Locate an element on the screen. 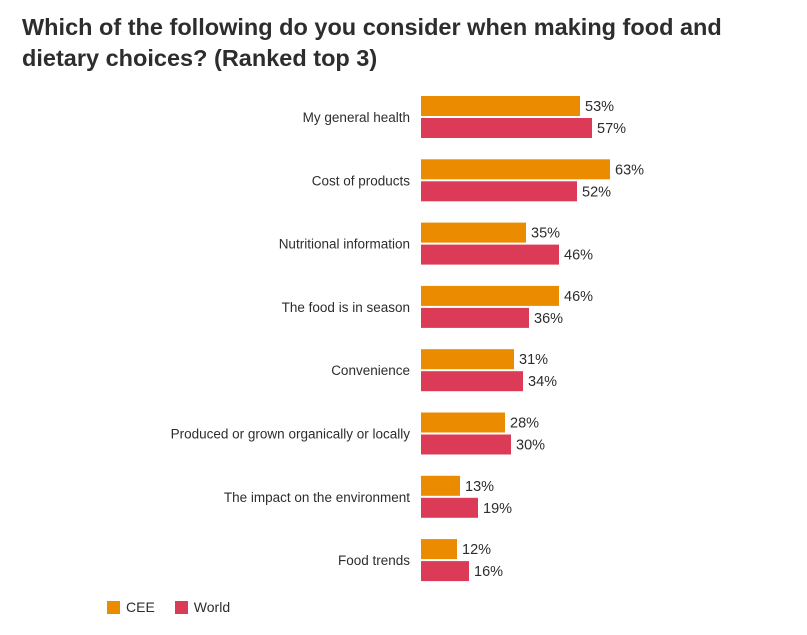  value-label-world-convenience: 34% is located at coordinates (542, 382).